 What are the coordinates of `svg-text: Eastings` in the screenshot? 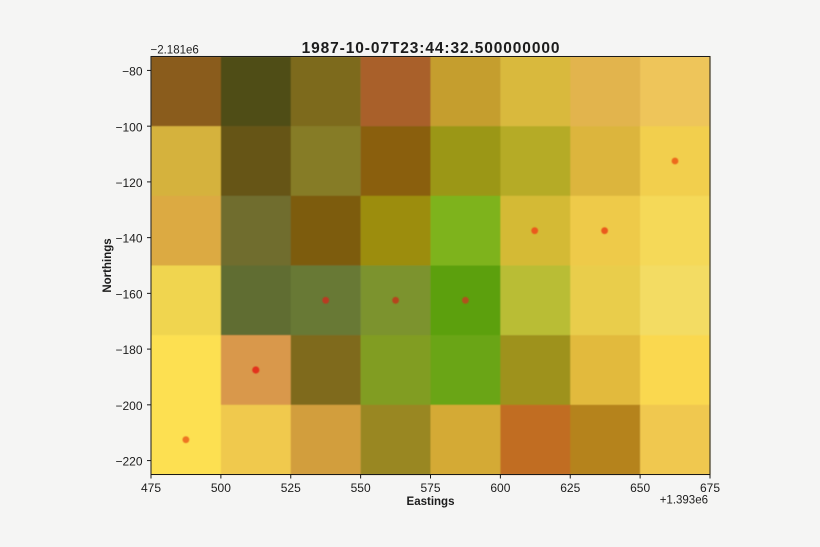 It's located at (431, 502).